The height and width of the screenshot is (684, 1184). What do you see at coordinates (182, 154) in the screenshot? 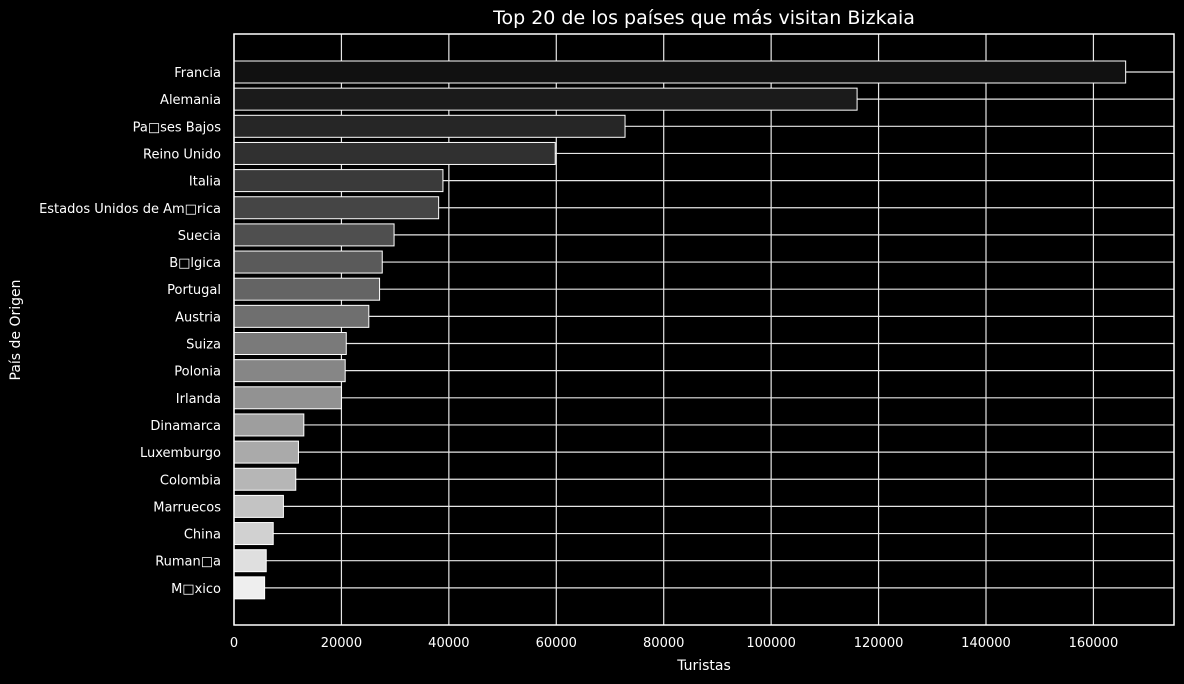
I see `y-tick-label: Reino Unido` at bounding box center [182, 154].